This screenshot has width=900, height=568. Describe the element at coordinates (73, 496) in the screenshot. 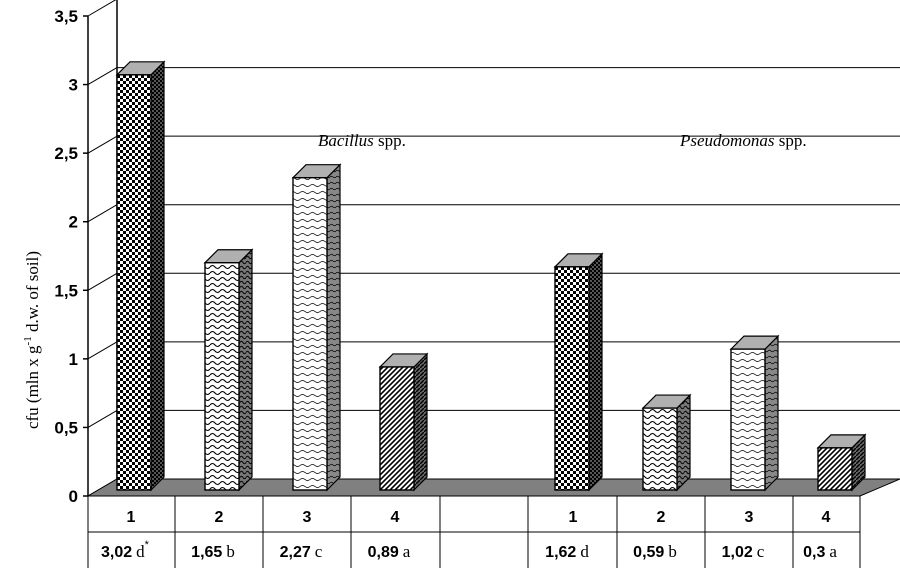

I see `y-tick-label: 0` at that location.